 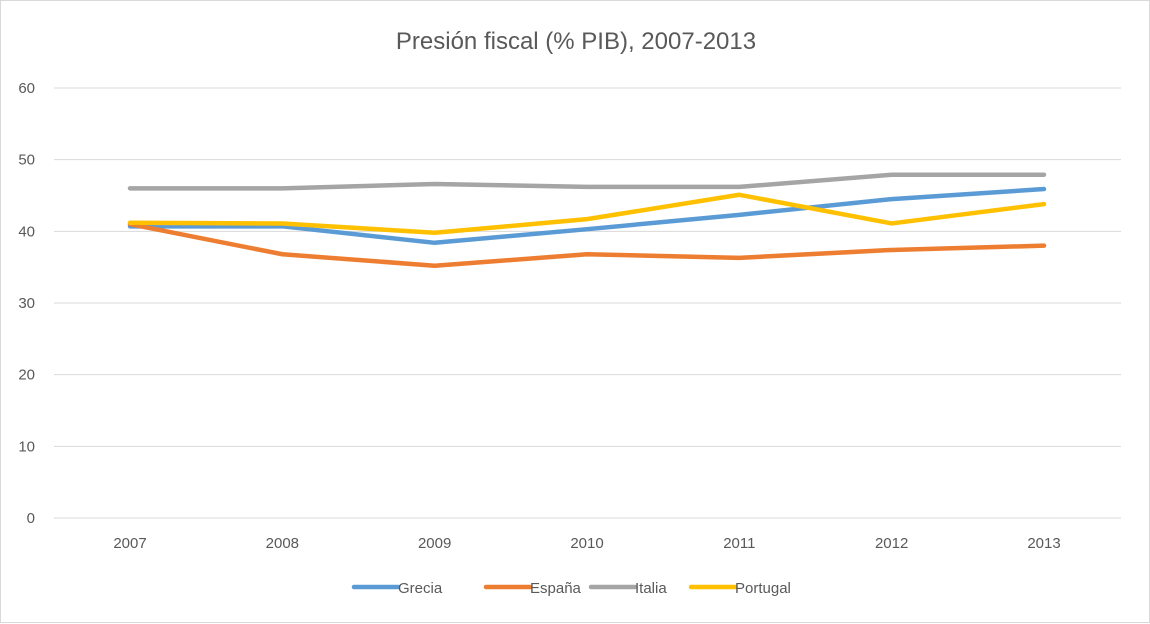 I want to click on legend: Grecia España Italia Portugal, so click(x=571, y=588).